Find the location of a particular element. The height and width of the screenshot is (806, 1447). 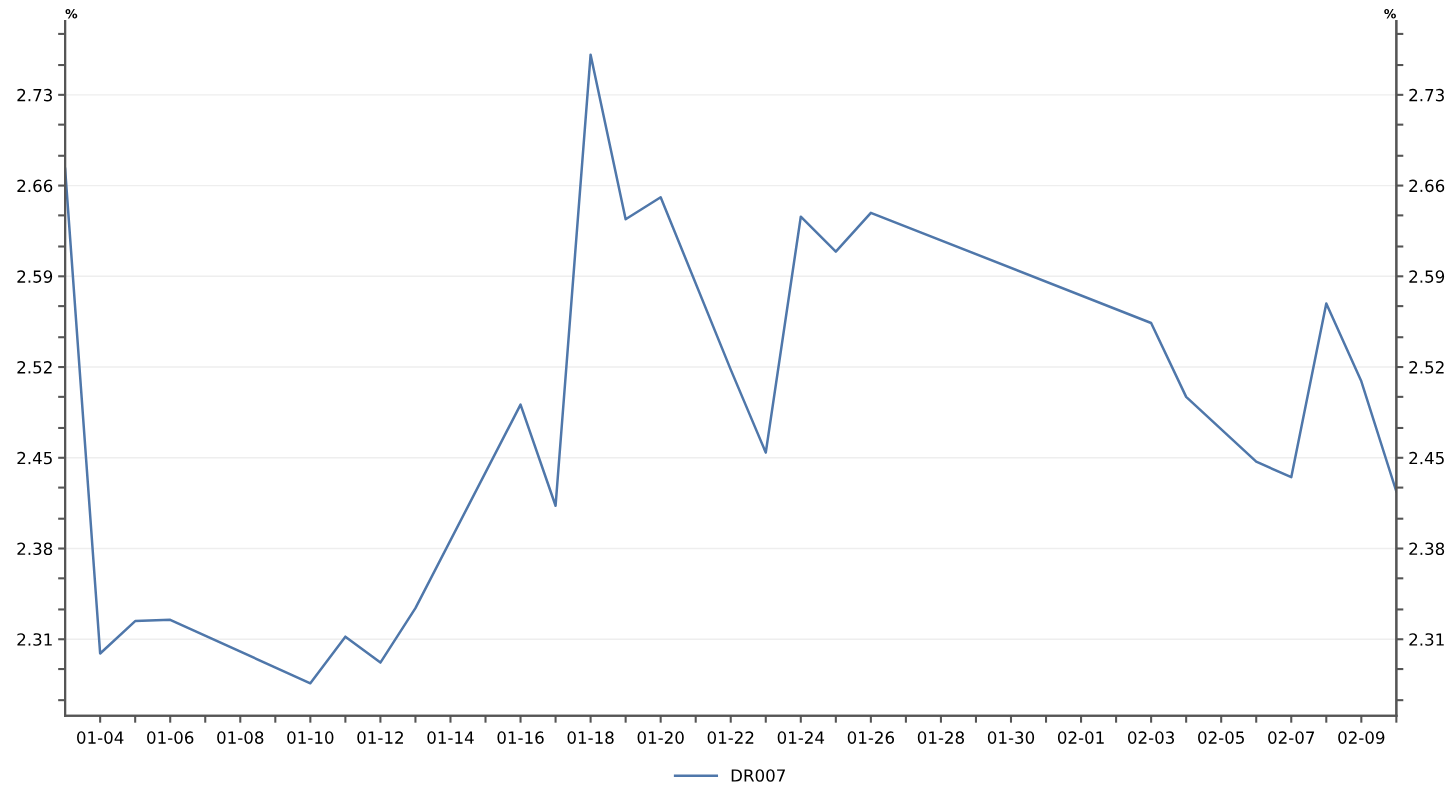

x-tick-label: 01-22 is located at coordinates (730, 737).